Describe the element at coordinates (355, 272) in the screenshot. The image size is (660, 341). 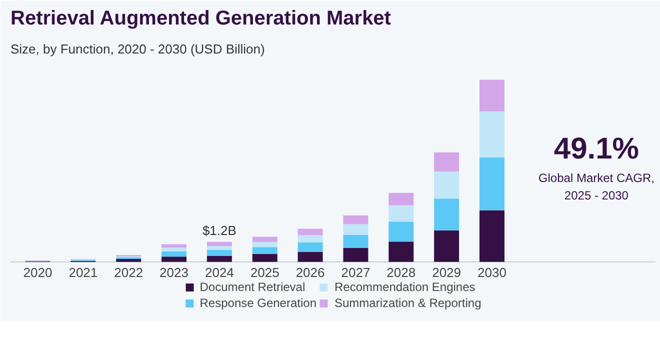
I see `x-tick-label: 2027` at that location.